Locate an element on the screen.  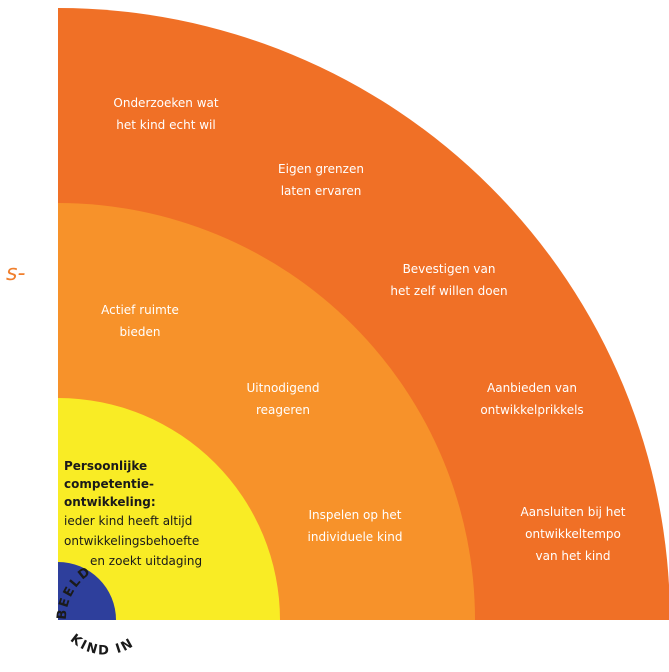
middle-ring-label-1: Actief ruimte bieden is located at coordinates (140, 321).